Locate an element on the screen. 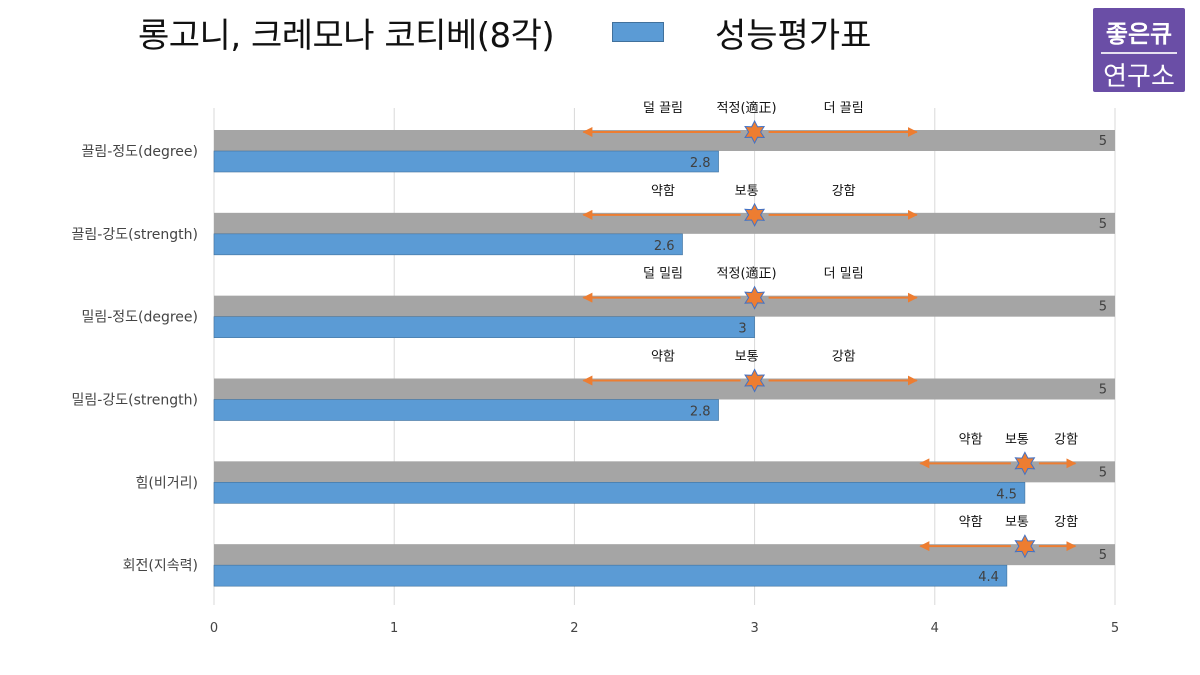 Image resolution: width=1200 pixels, height=675 pixels. value-bar-label: 3 is located at coordinates (742, 329).